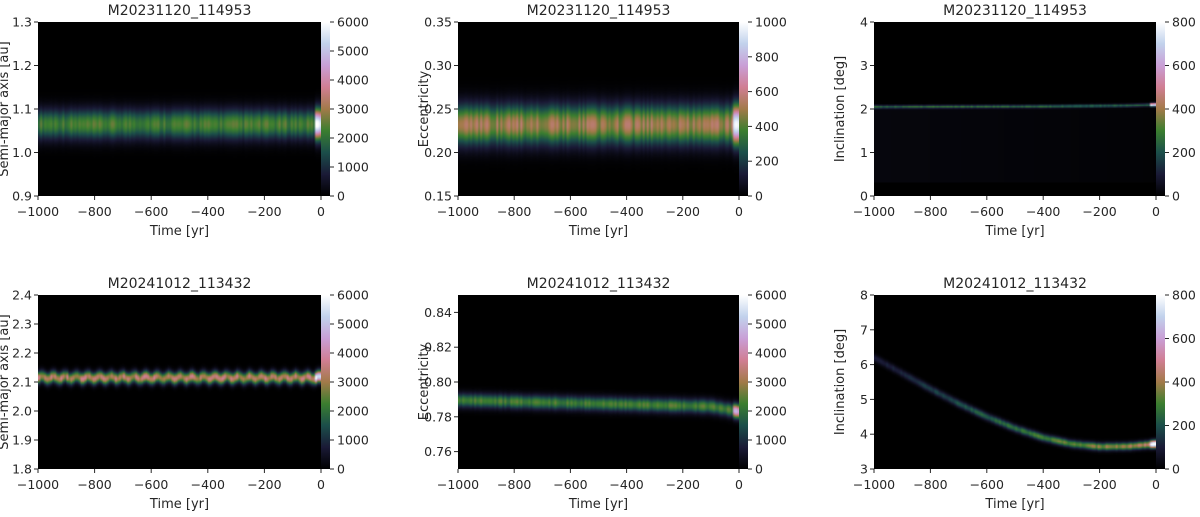  I want to click on y-tick-label: 2.1, so click(22, 382).